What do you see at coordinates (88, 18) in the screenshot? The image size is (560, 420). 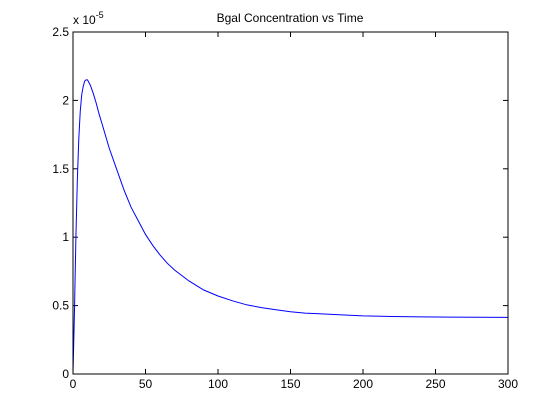 I see `y-multiplier-label: x 10-5` at bounding box center [88, 18].